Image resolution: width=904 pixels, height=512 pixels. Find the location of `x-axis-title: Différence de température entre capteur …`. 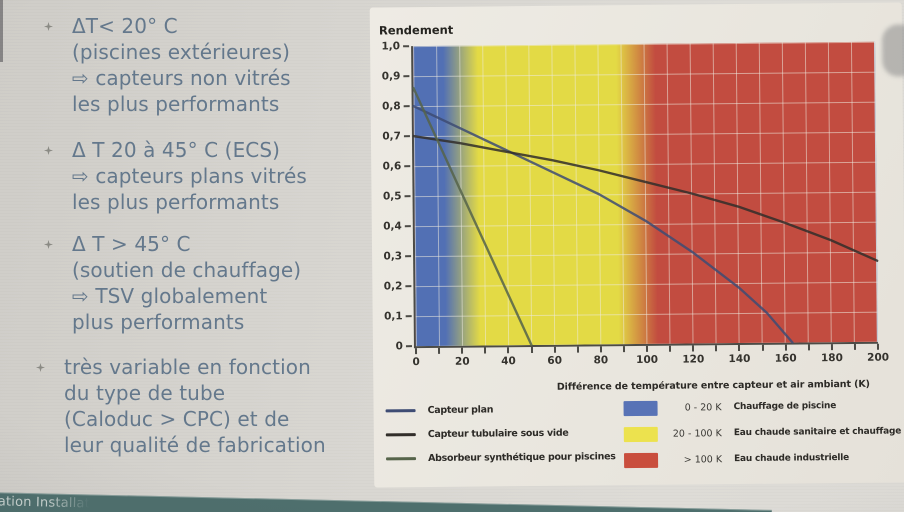

x-axis-title: Différence de température entre capteur … is located at coordinates (713, 385).